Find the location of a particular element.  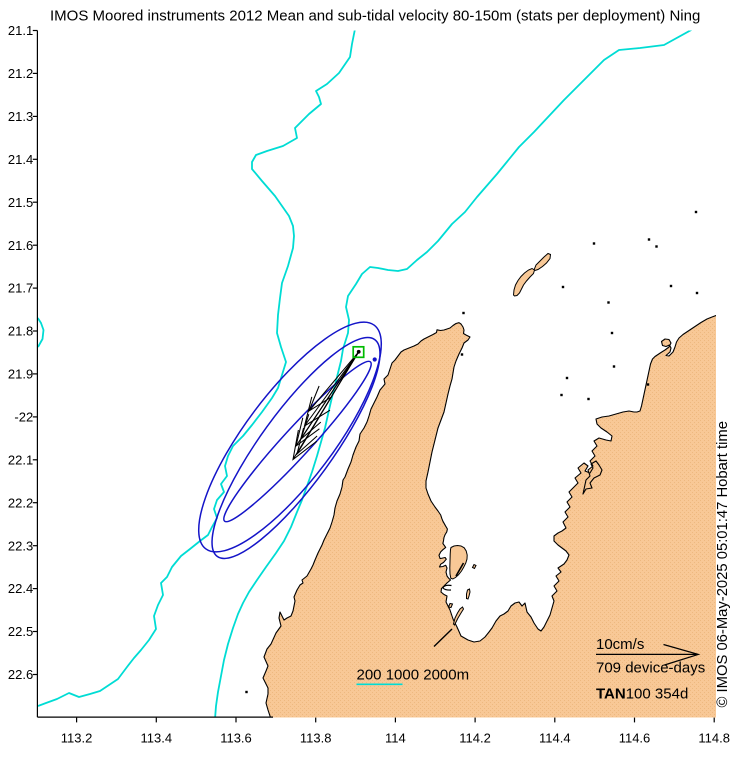

svg-text: 21.9 is located at coordinates (20, 374).